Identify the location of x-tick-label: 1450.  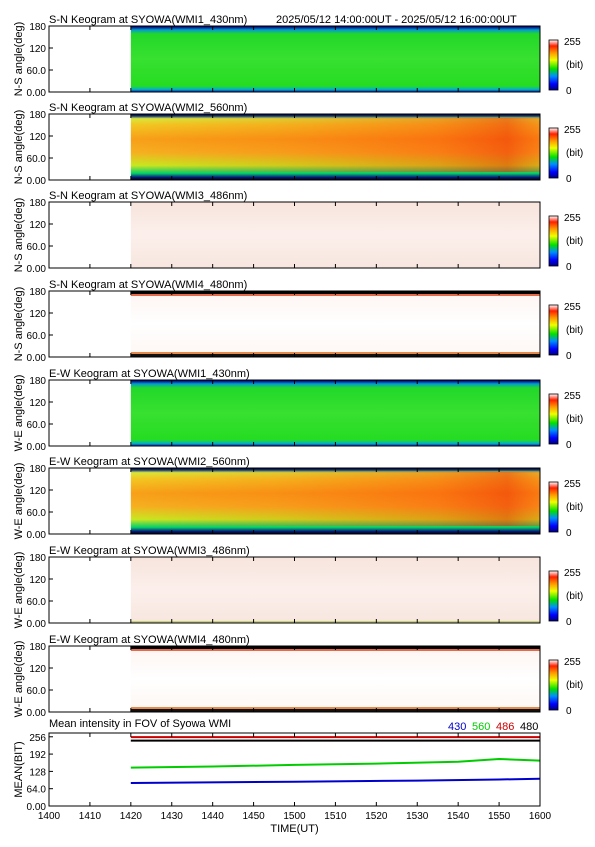
(253, 816).